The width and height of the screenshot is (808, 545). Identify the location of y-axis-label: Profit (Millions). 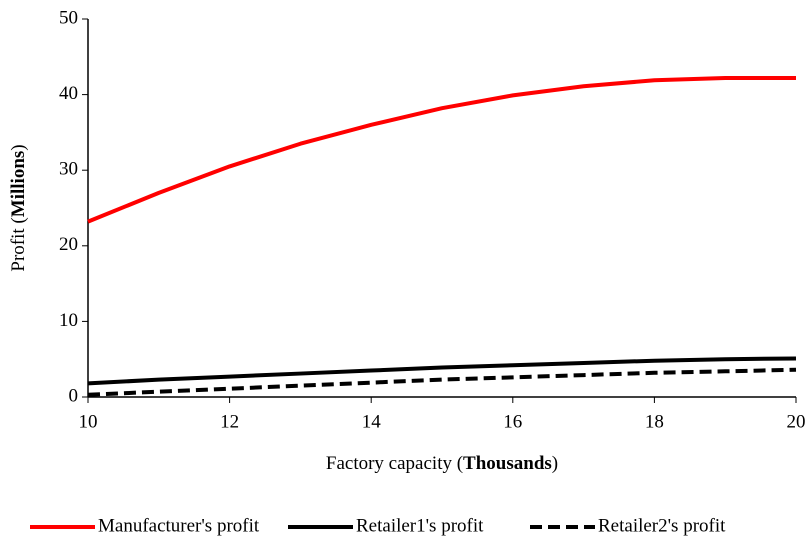
(18, 207).